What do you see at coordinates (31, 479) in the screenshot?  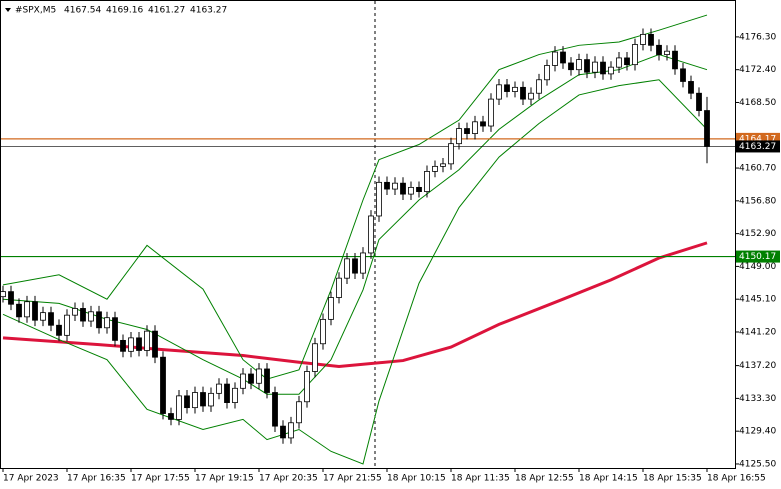 I see `x-tick-label: 17 Apr 2023` at bounding box center [31, 479].